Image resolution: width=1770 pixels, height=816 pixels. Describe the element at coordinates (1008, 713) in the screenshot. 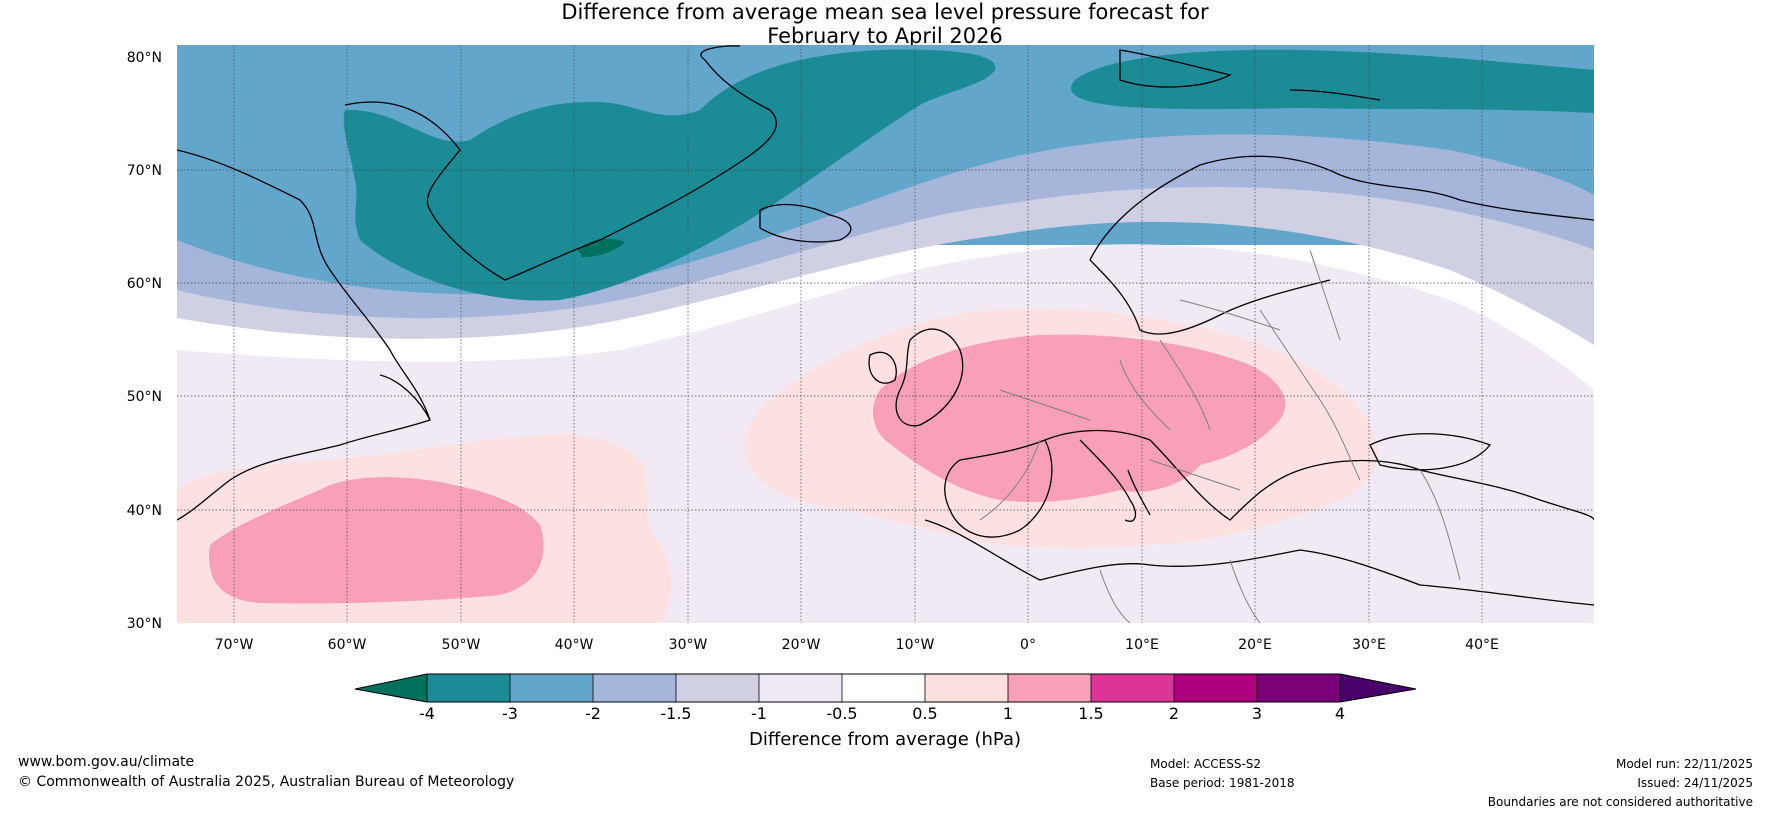

I see `cb-tick-1: 1` at that location.